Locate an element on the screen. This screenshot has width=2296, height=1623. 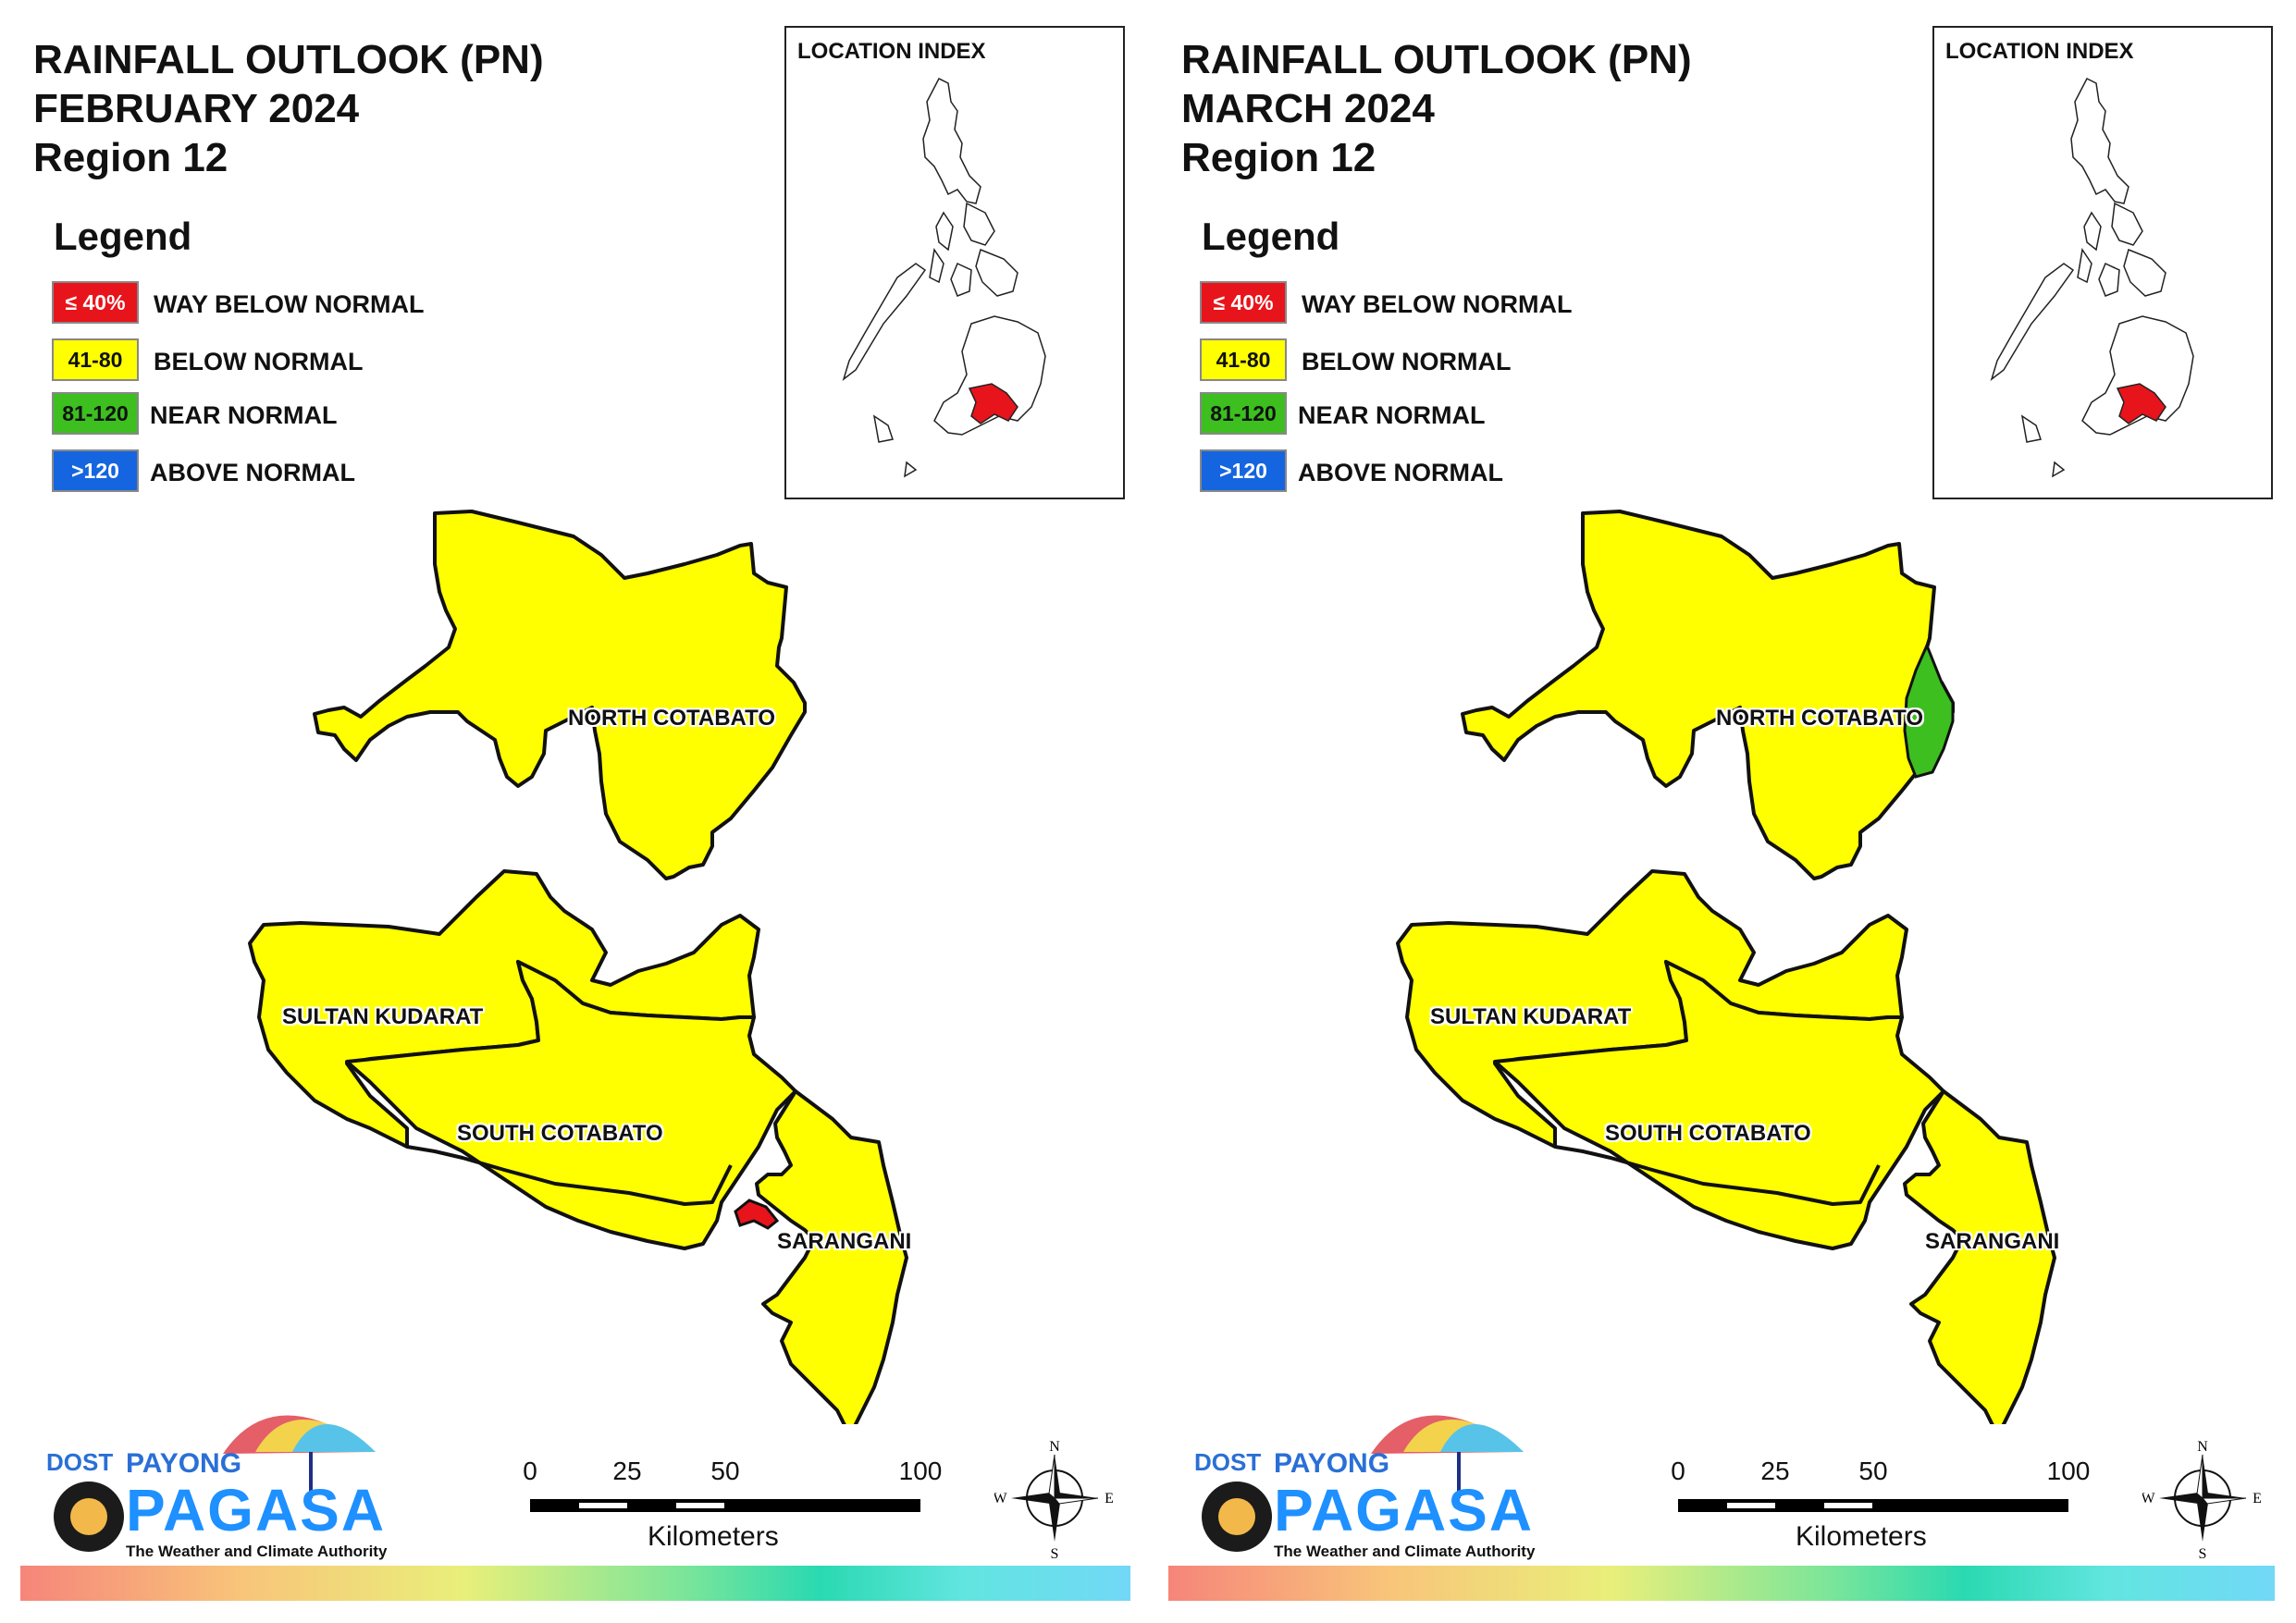
way-below-normal-patch is located at coordinates (757, 1214).